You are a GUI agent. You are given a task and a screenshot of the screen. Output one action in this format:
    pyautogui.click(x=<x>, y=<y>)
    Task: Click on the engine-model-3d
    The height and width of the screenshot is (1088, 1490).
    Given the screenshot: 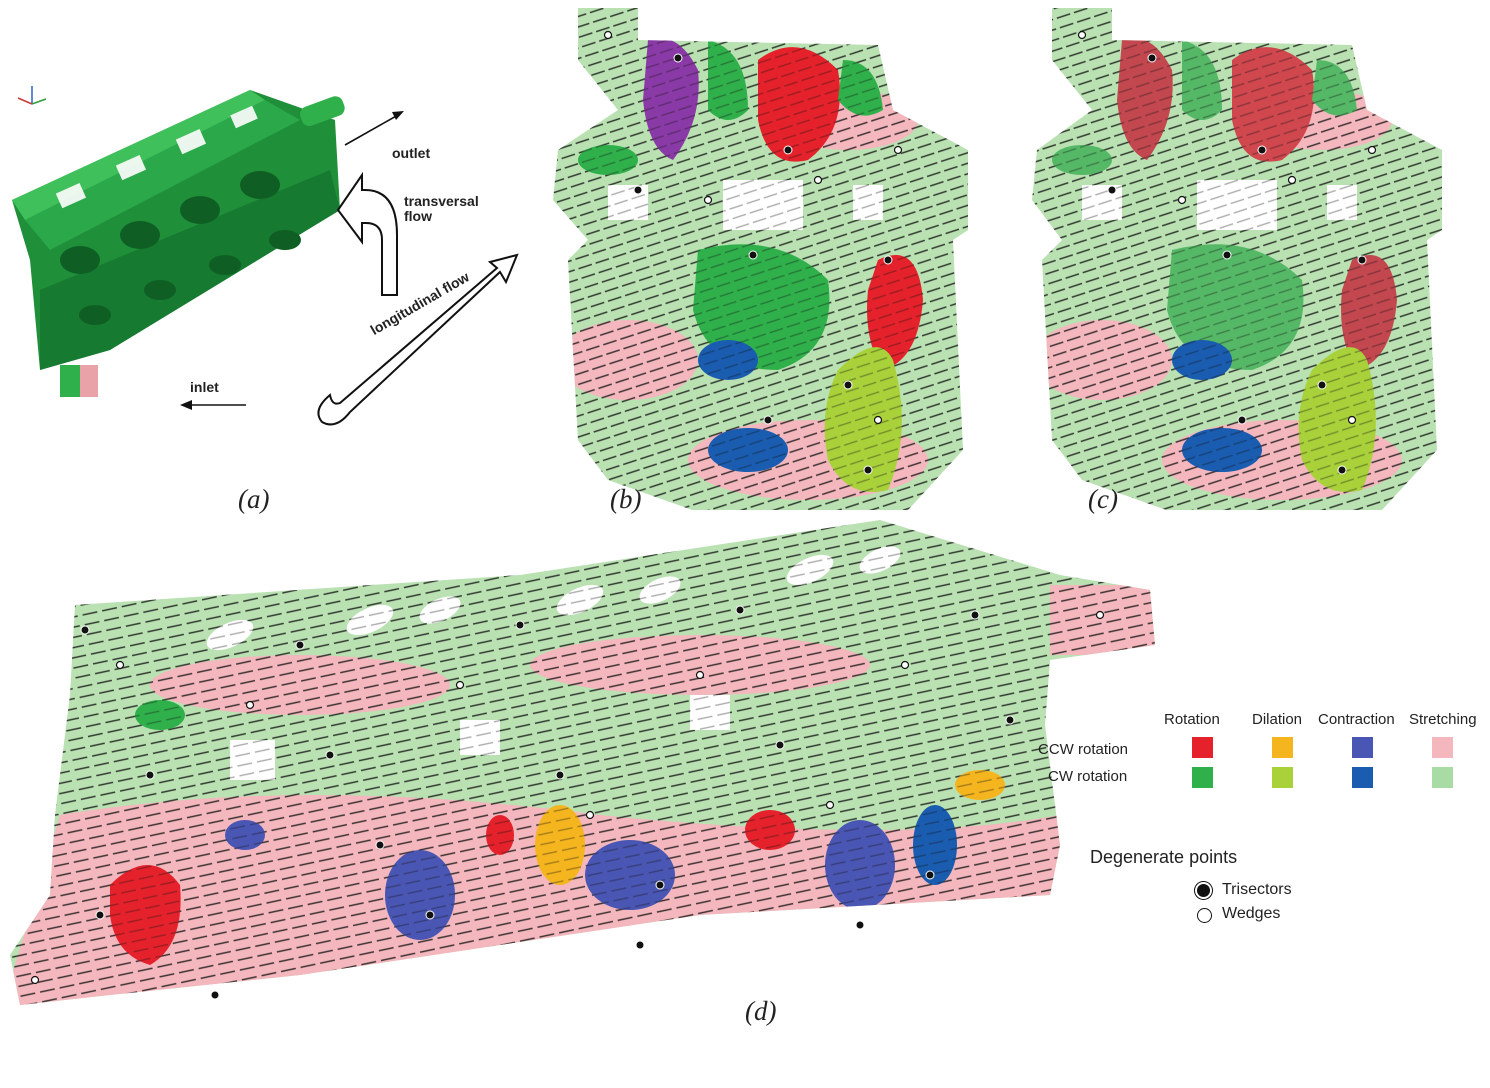 What is the action you would take?
    pyautogui.click(x=178, y=243)
    